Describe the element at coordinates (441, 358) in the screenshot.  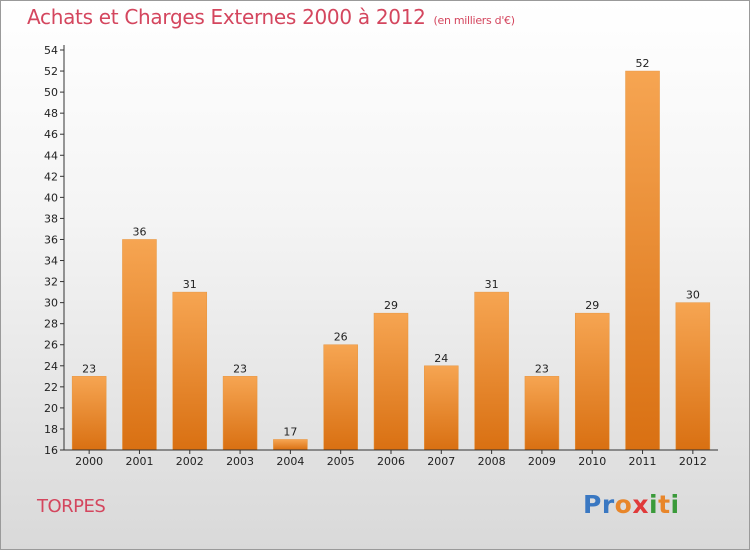
I see `bar-value-label: 24` at that location.